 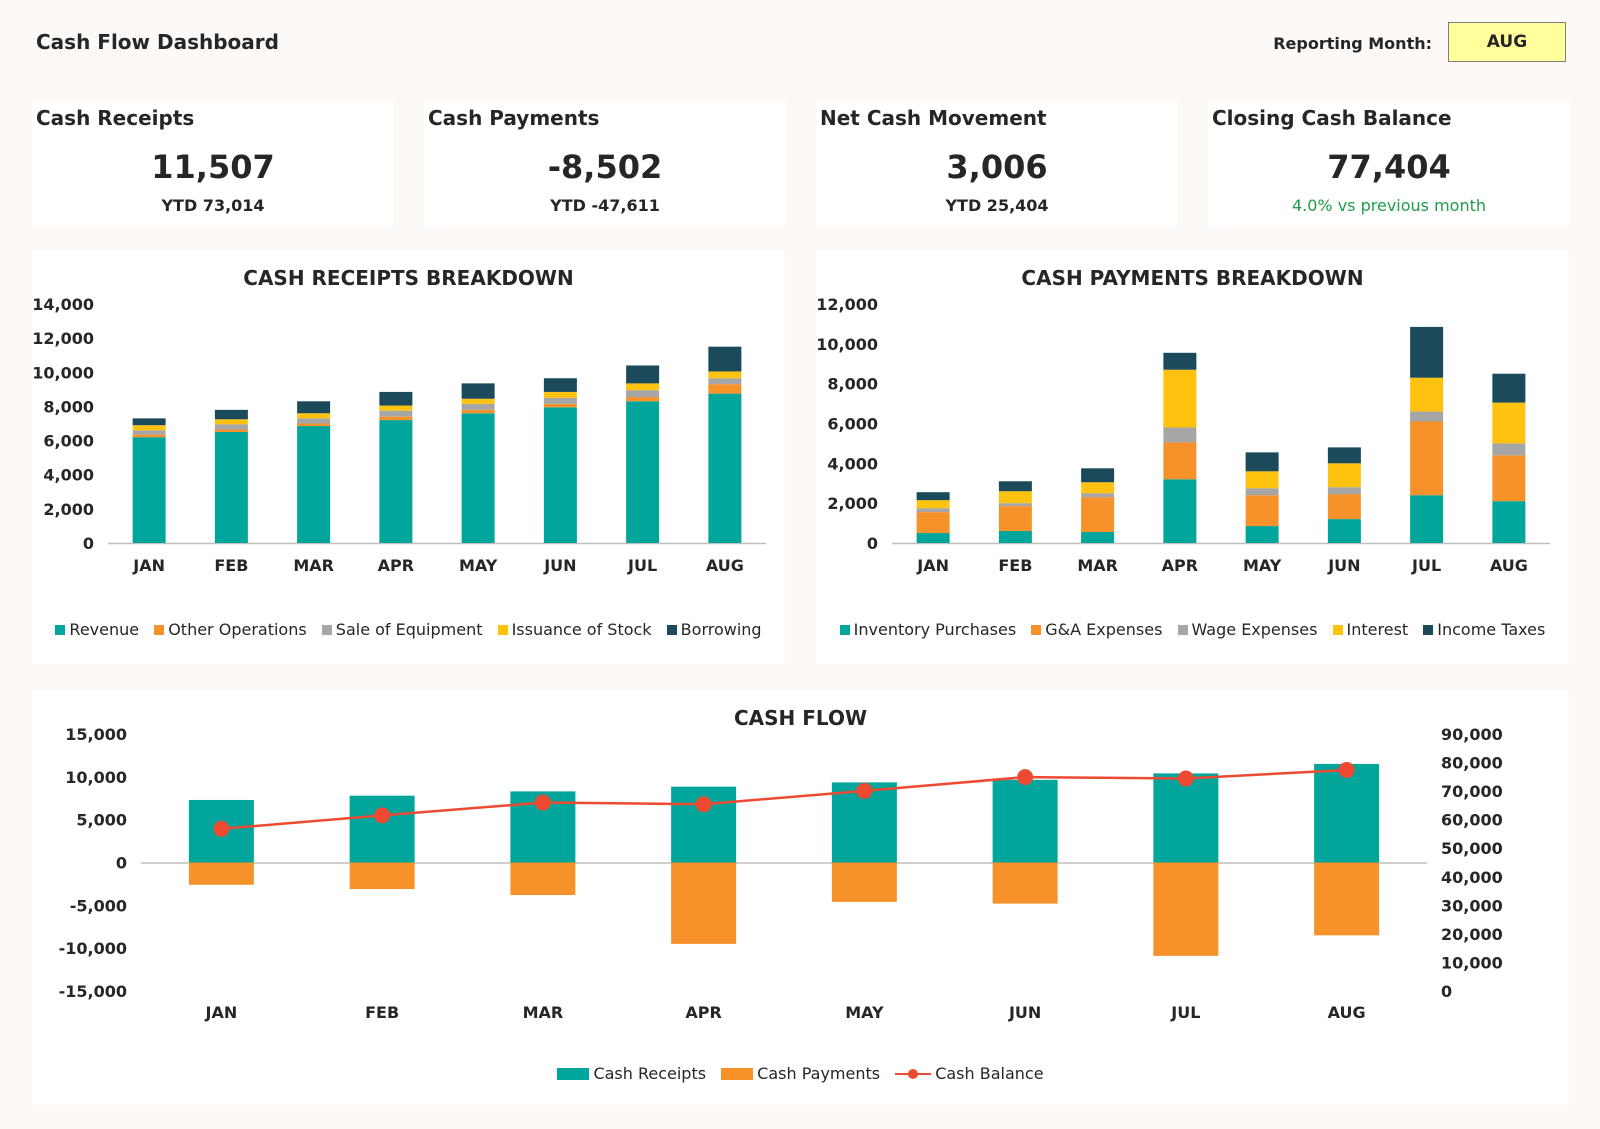 I want to click on kpi-cash-receipts: Cash Receipts 11,507 YTD 73,014, so click(x=213, y=164).